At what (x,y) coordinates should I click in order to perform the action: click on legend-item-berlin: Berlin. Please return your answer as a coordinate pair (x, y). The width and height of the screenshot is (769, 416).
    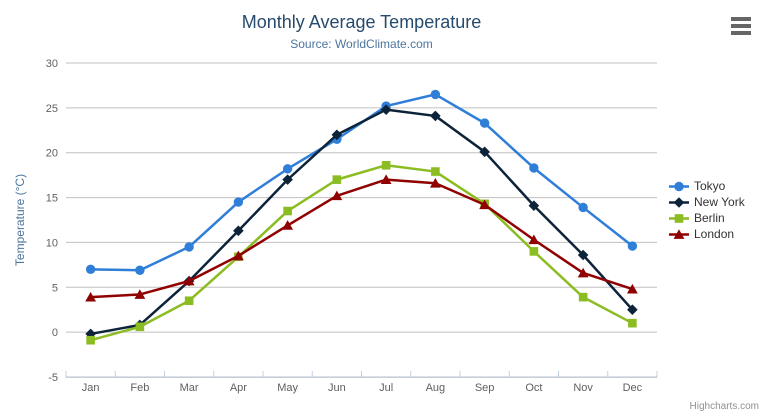
    Looking at the image, I should click on (707, 218).